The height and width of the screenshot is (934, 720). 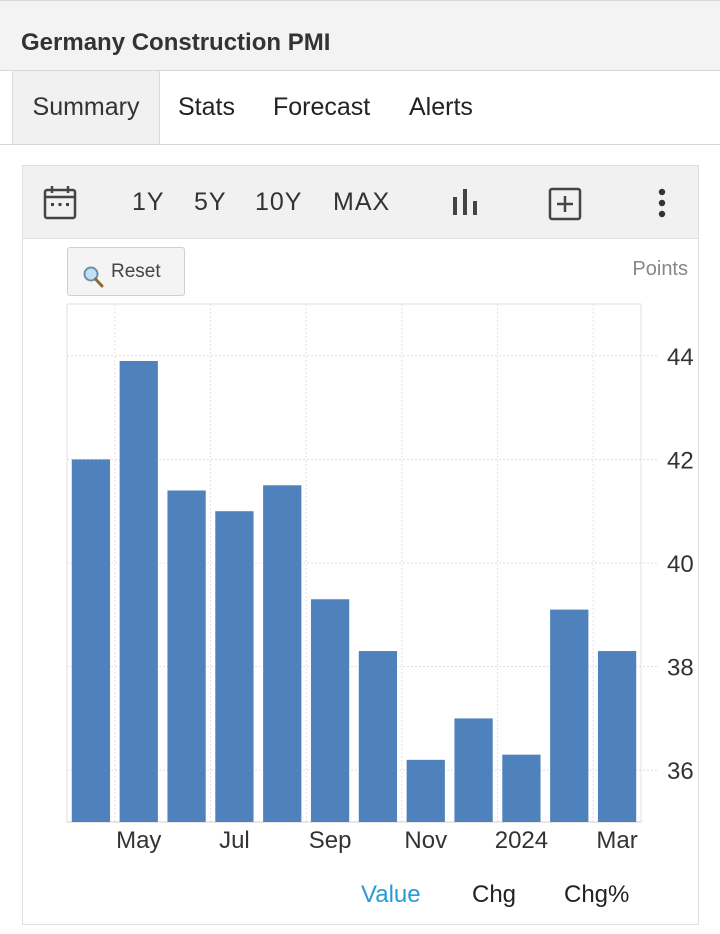 I want to click on y-tick-label: 36, so click(x=680, y=771).